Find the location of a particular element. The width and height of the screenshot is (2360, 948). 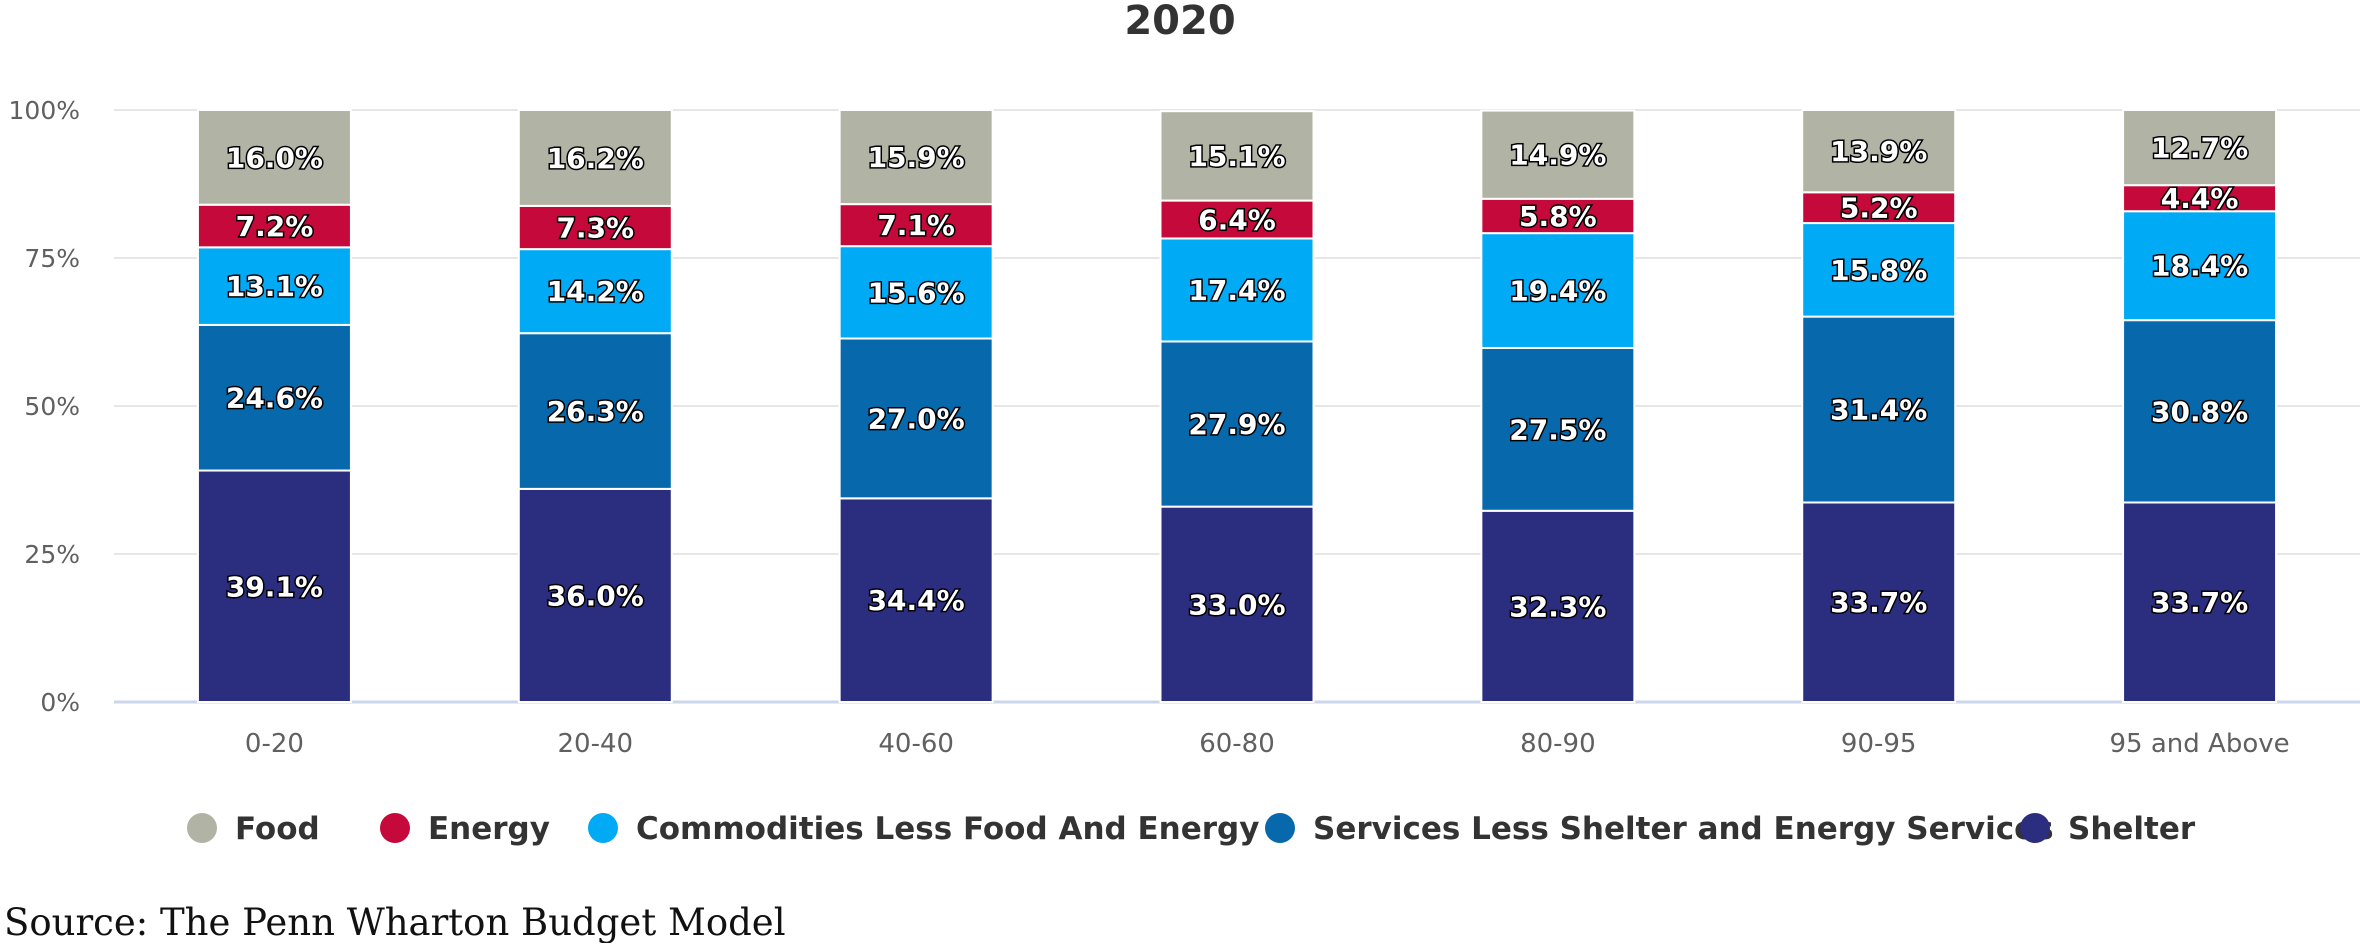

data-label: 5.2% is located at coordinates (1879, 208).